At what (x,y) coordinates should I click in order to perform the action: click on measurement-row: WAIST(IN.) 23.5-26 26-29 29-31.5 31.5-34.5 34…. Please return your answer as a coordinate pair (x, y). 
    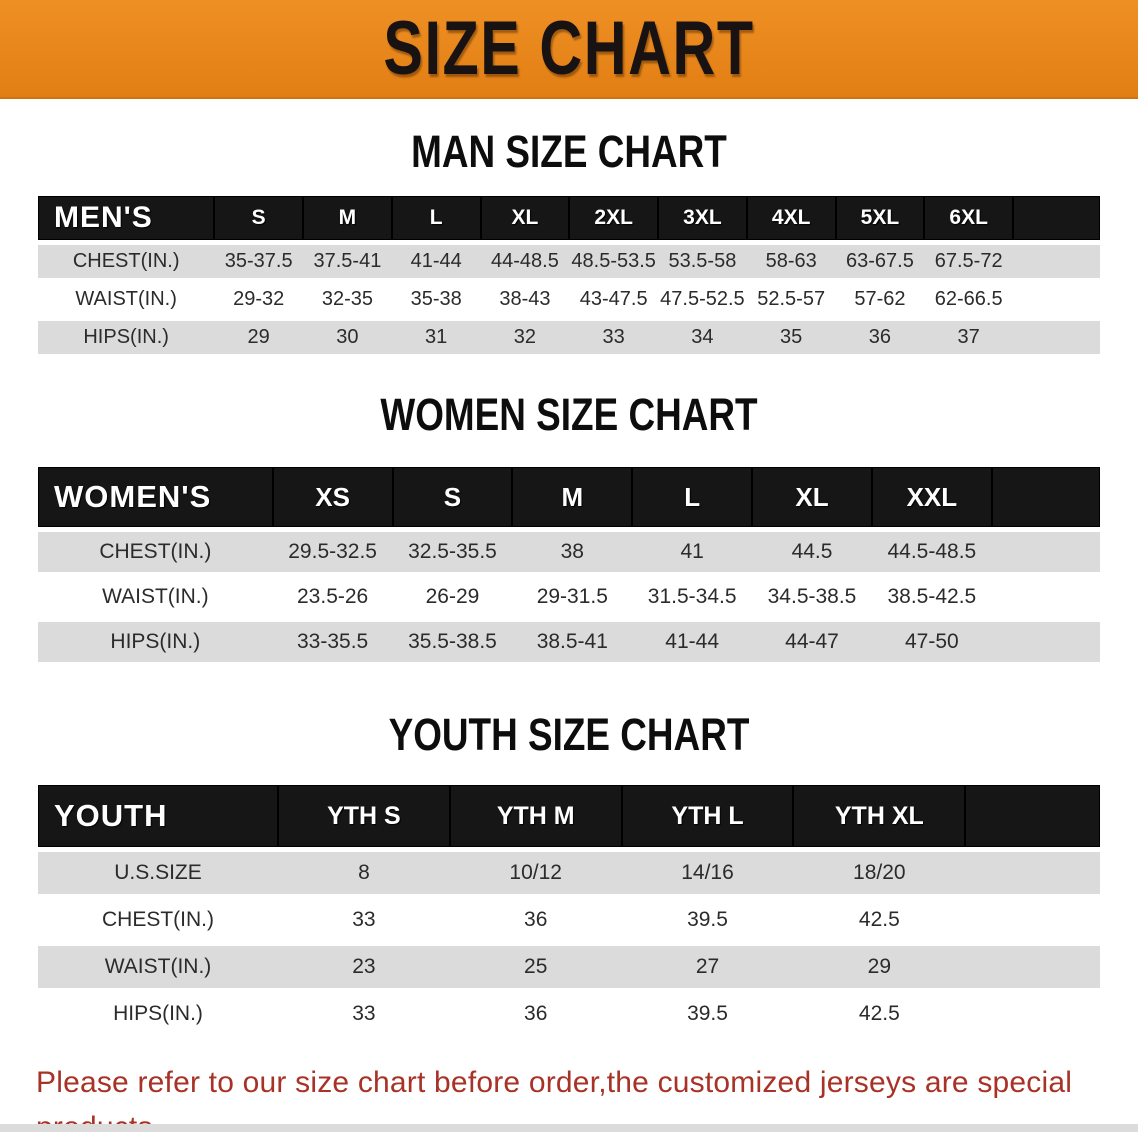
    Looking at the image, I should click on (569, 597).